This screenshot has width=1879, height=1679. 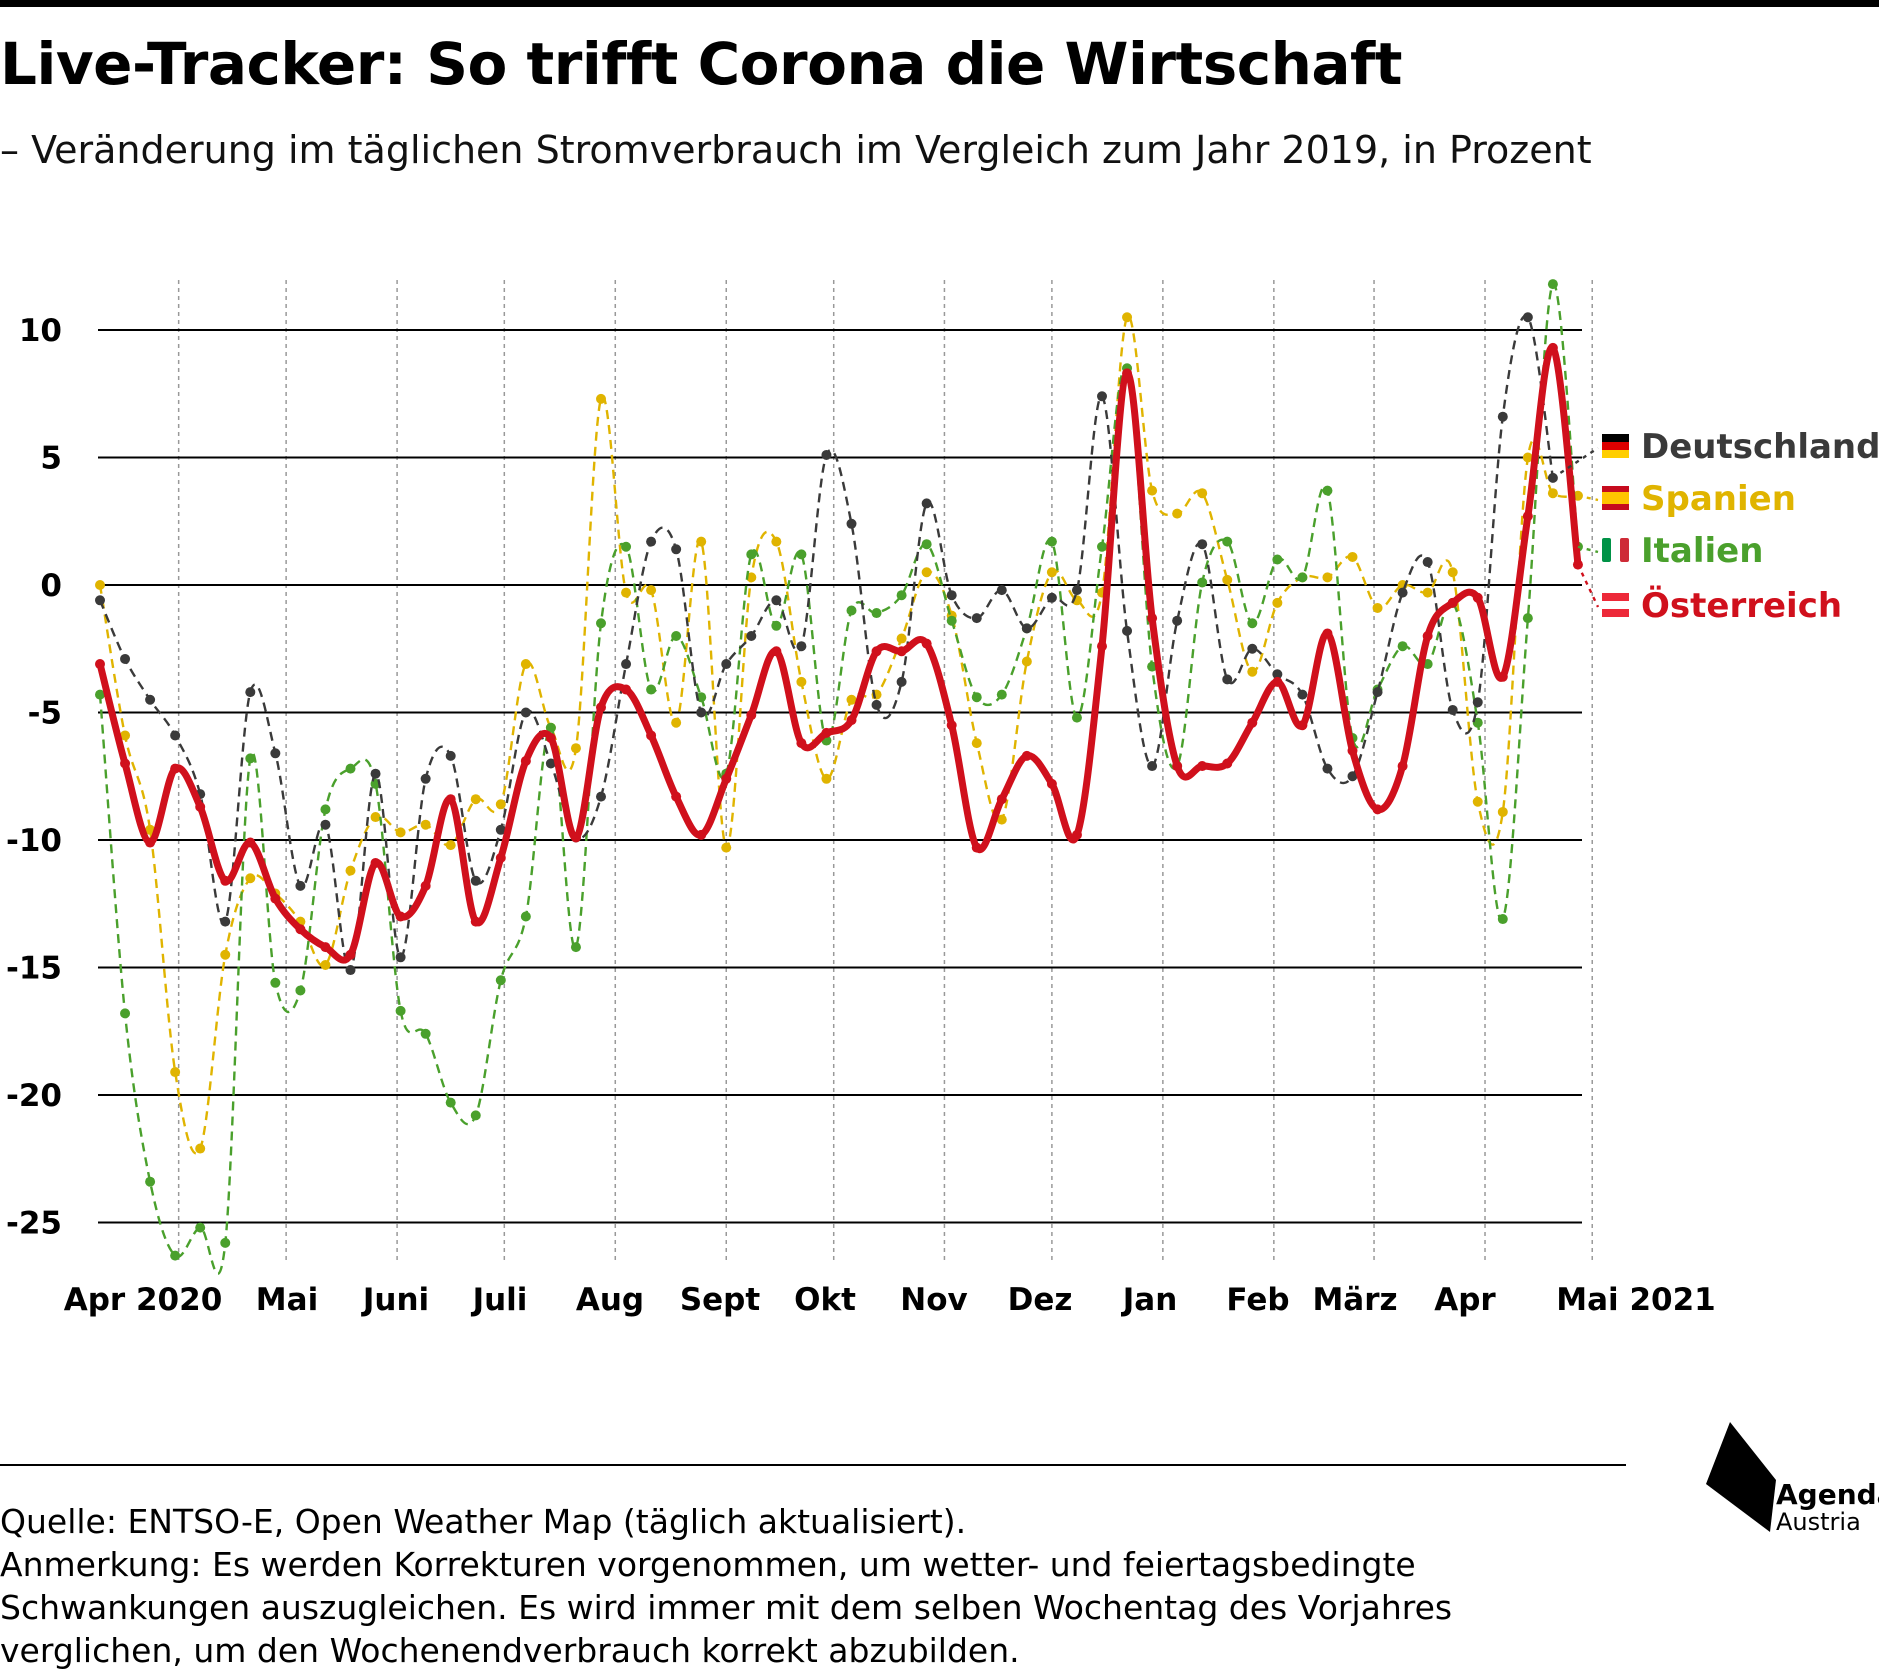 I want to click on x-tick-label: Mai, so click(x=287, y=1300).